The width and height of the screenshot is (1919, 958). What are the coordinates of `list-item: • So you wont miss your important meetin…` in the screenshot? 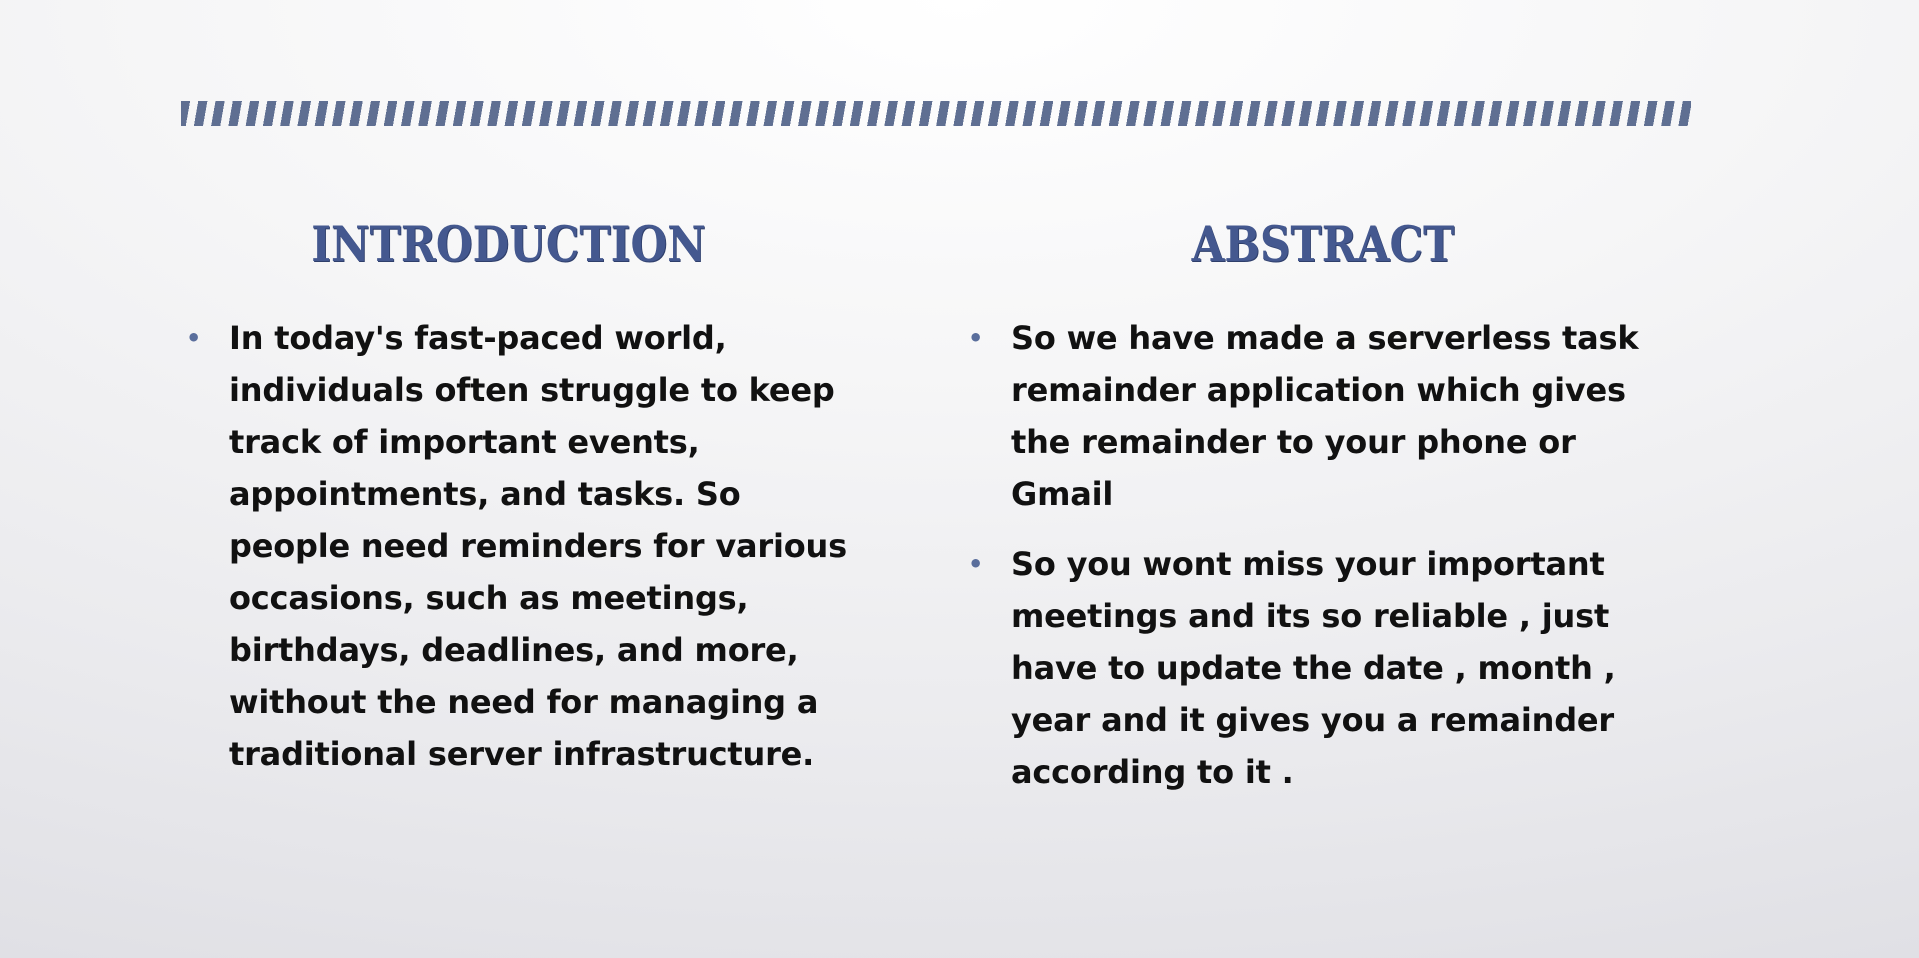 It's located at (1328, 668).